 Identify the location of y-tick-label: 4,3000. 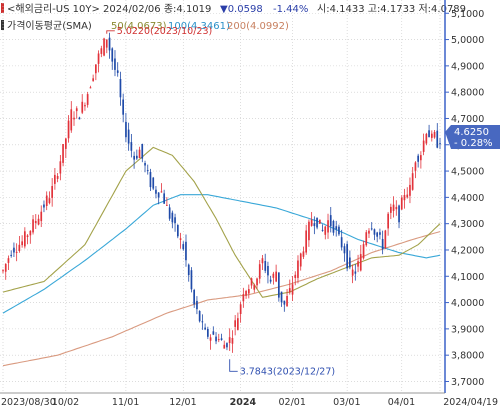
(467, 224).